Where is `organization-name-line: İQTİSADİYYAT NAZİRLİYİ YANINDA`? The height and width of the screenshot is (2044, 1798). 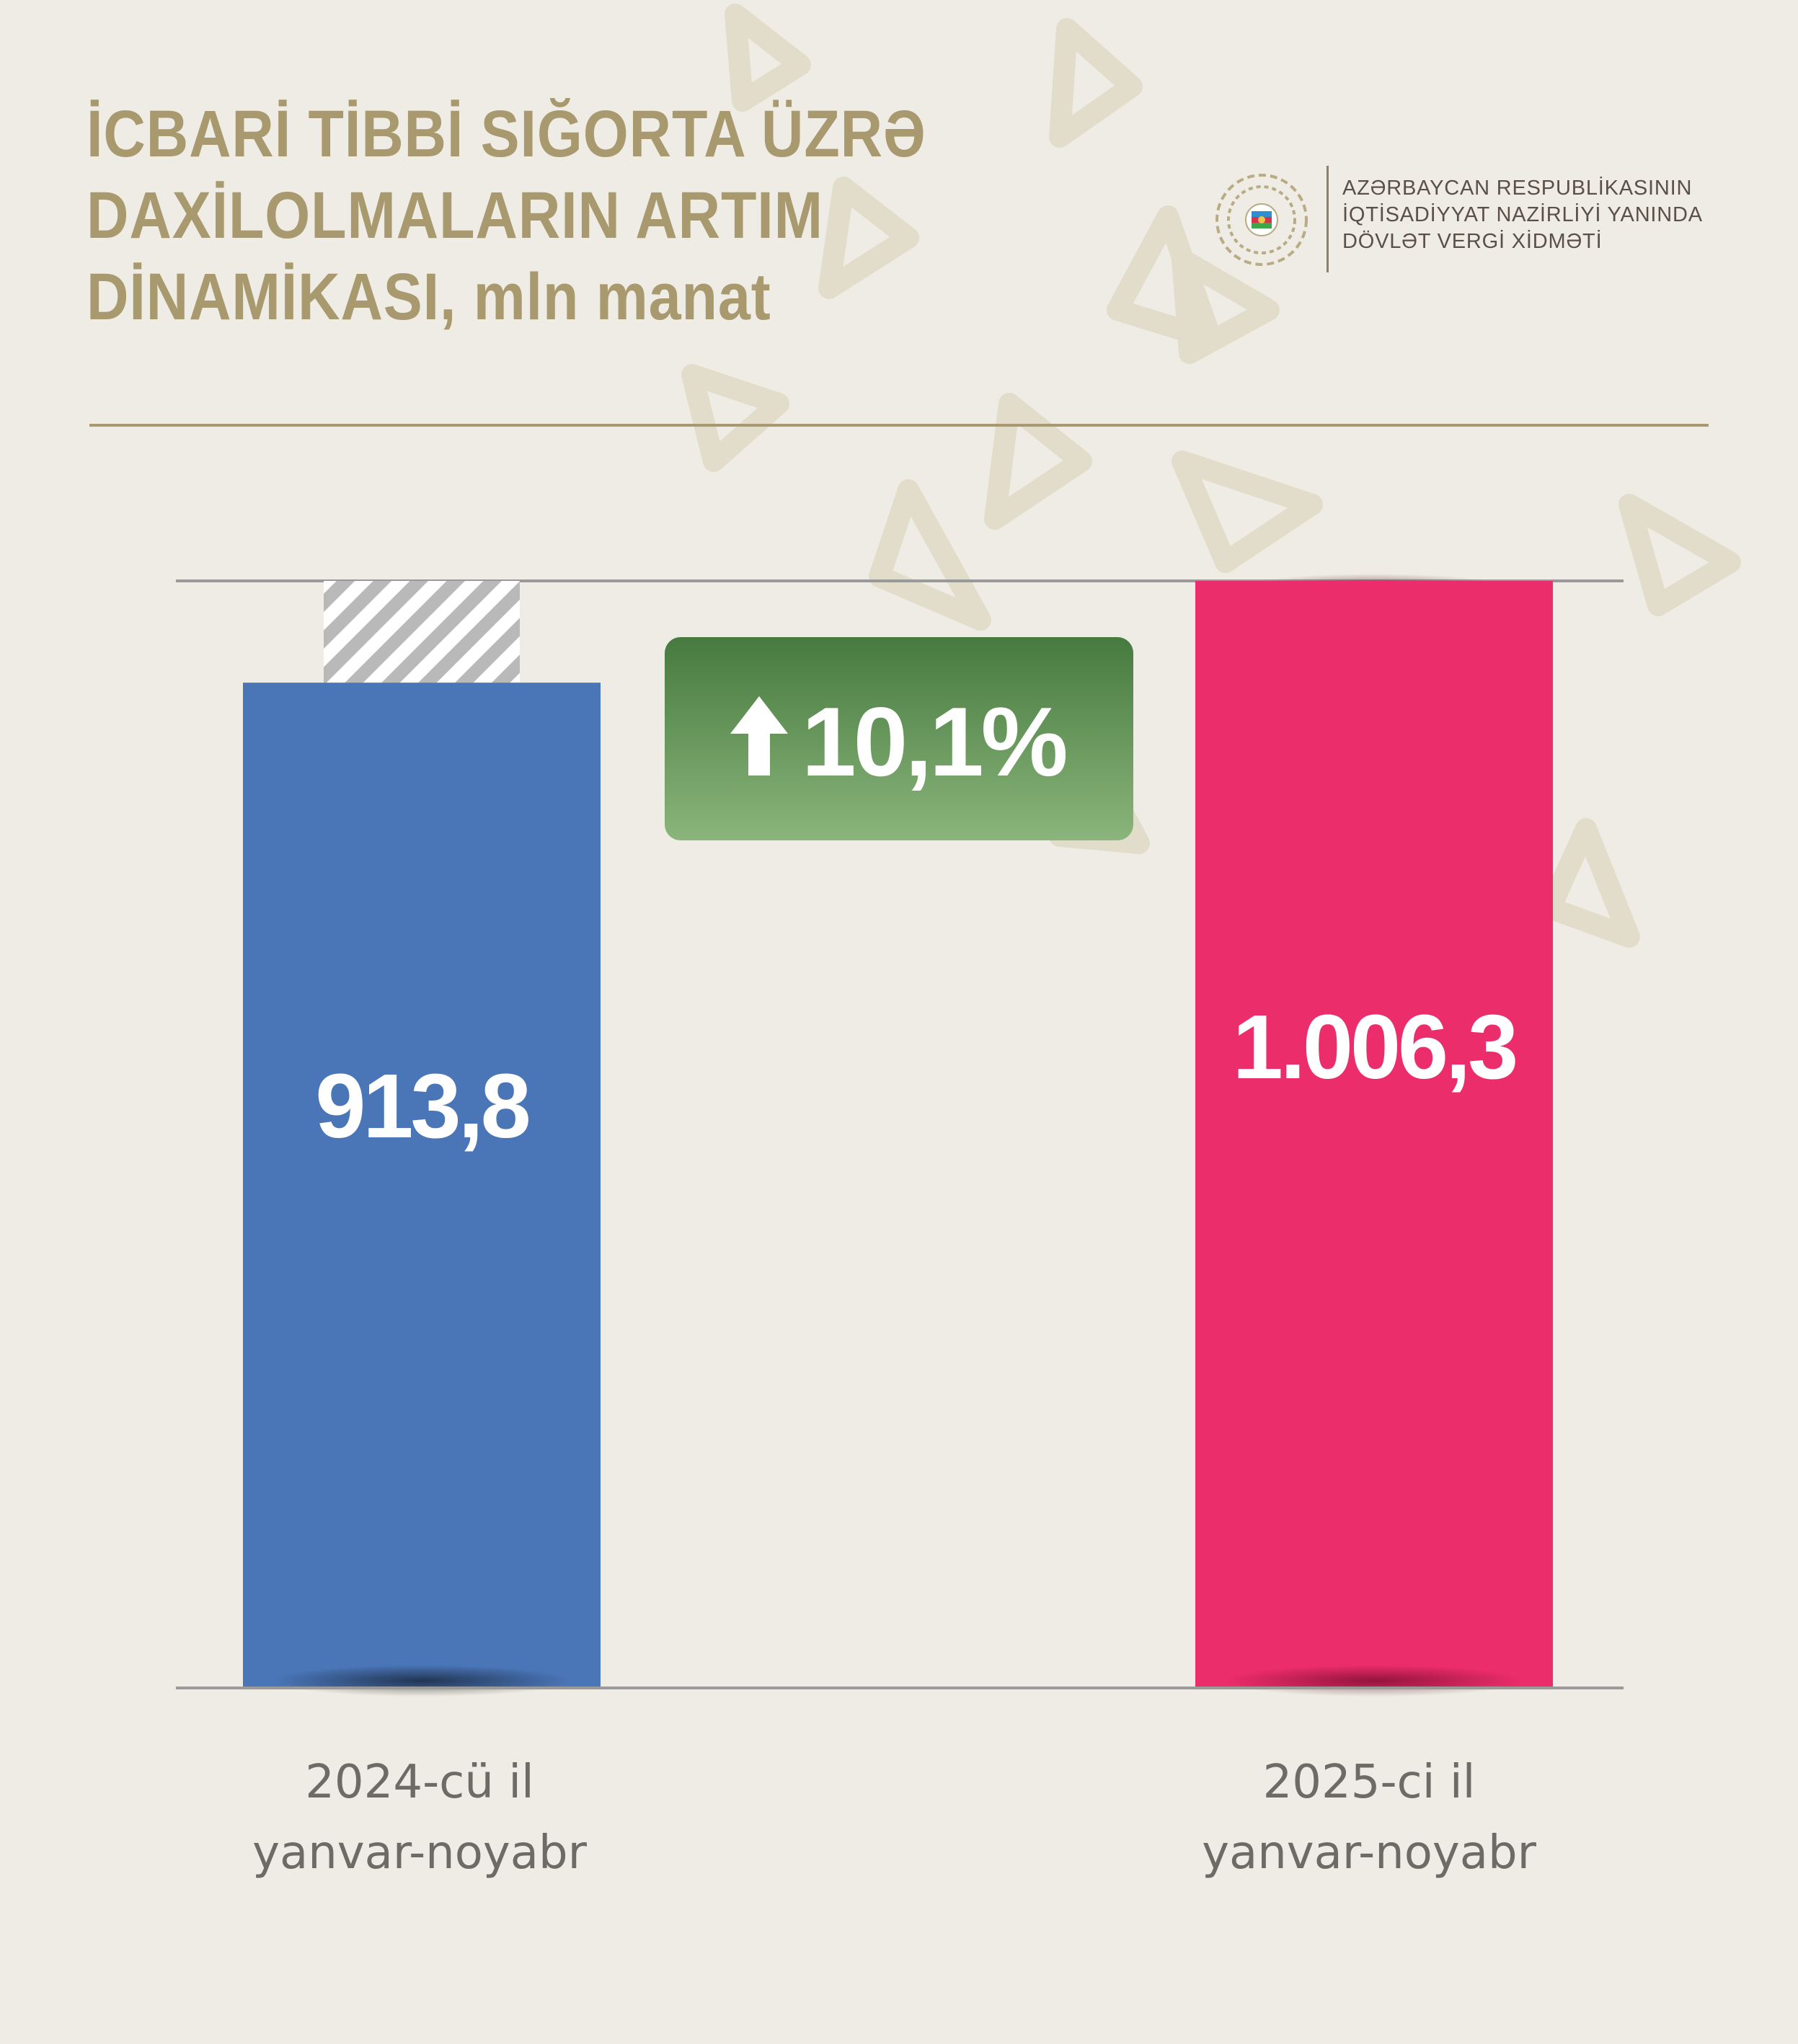 organization-name-line: İQTİSADİYYAT NAZİRLİYİ YANINDA is located at coordinates (1522, 214).